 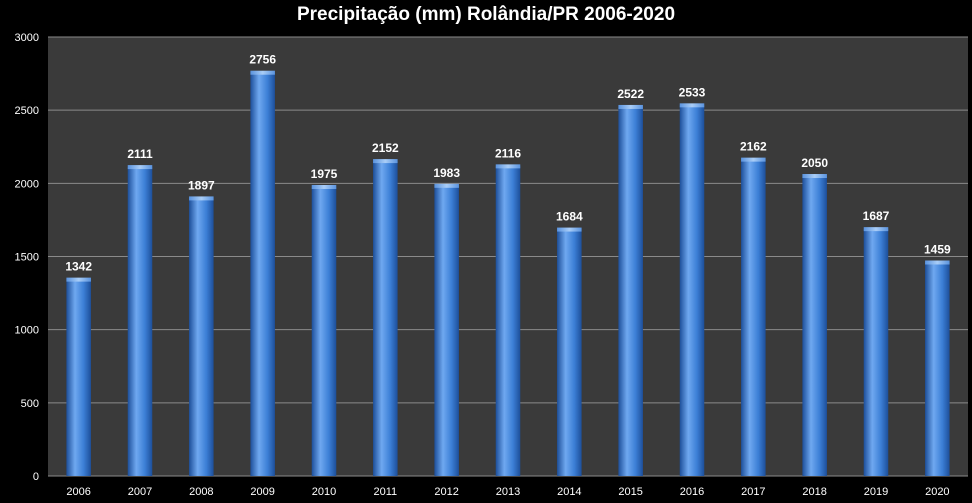 I want to click on x-tick-label: 2016, so click(x=692, y=492).